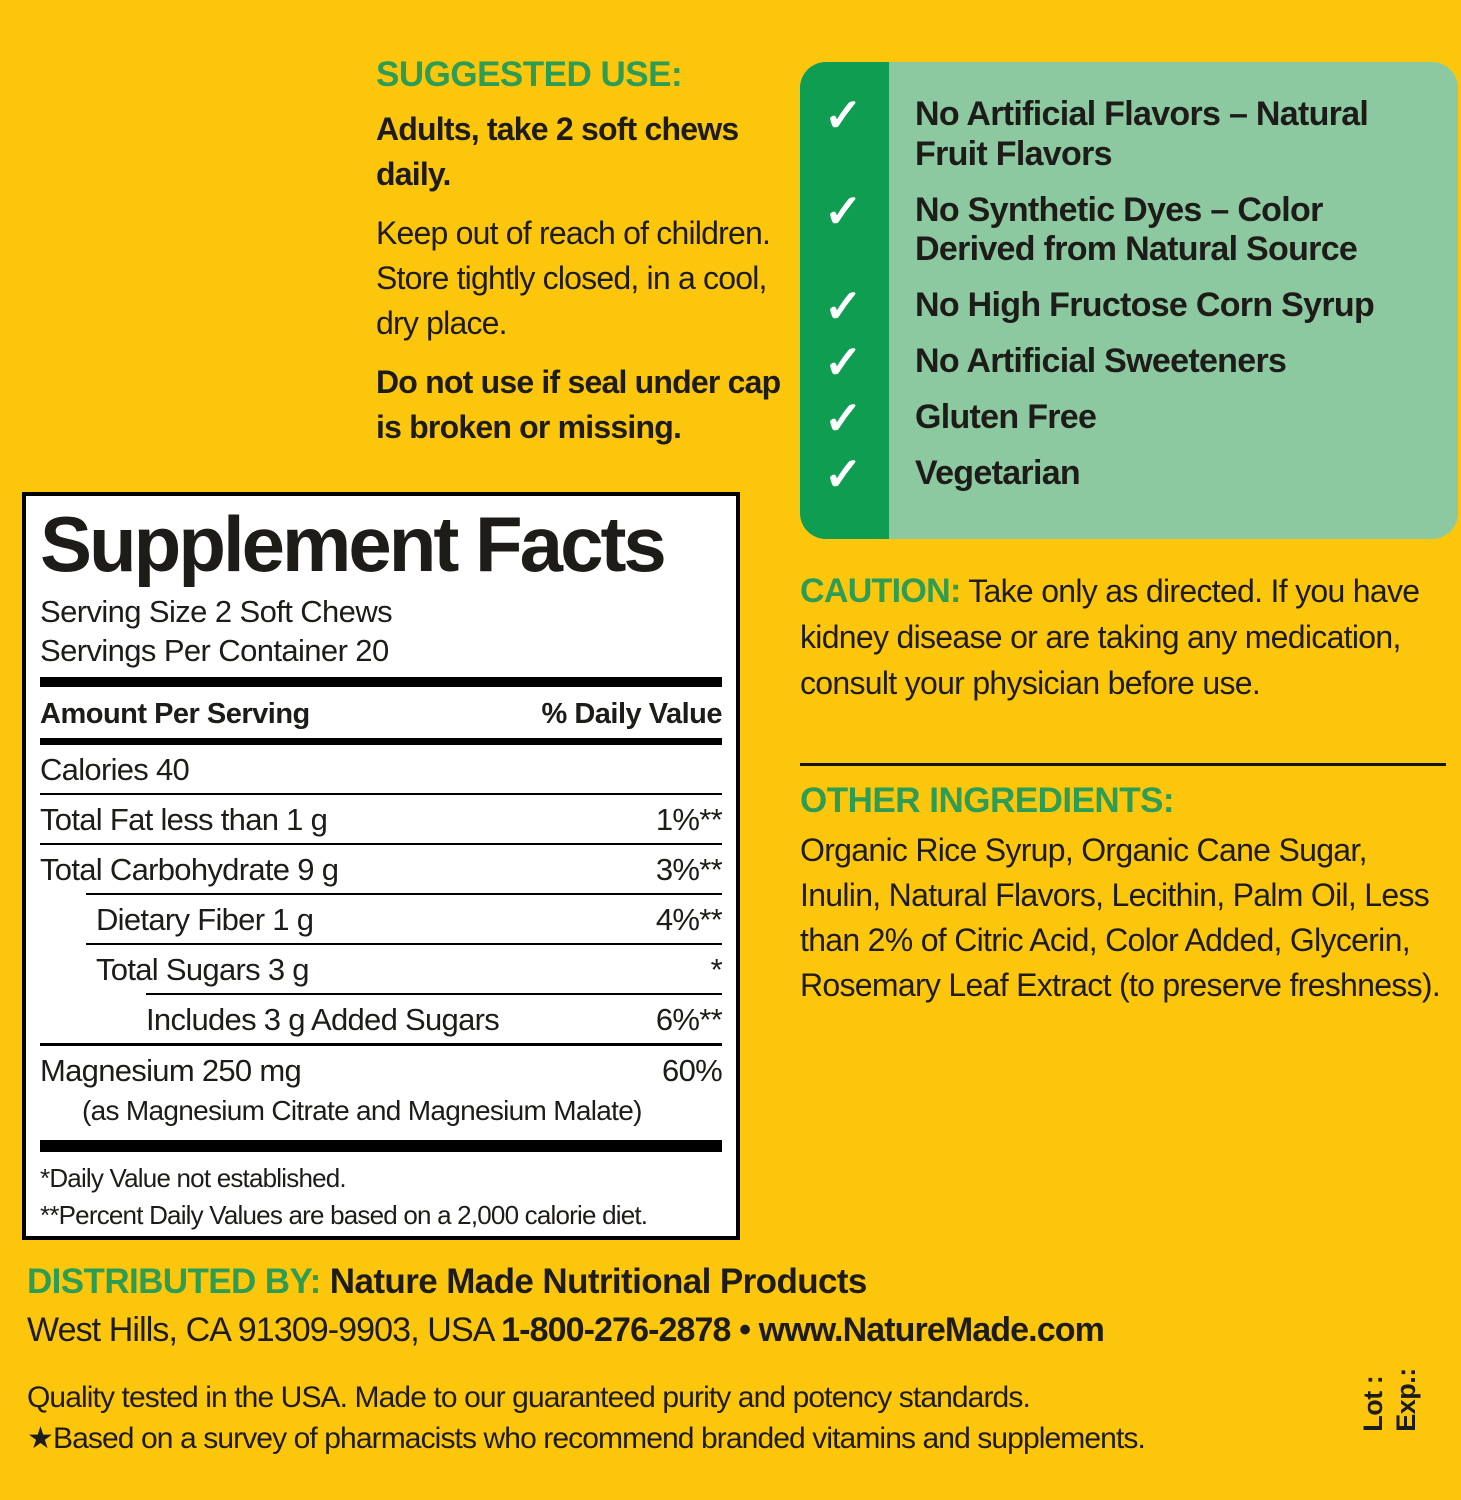 The width and height of the screenshot is (1461, 1500). I want to click on list-item: ✓ No Artificial Sweeteners, so click(1122, 362).